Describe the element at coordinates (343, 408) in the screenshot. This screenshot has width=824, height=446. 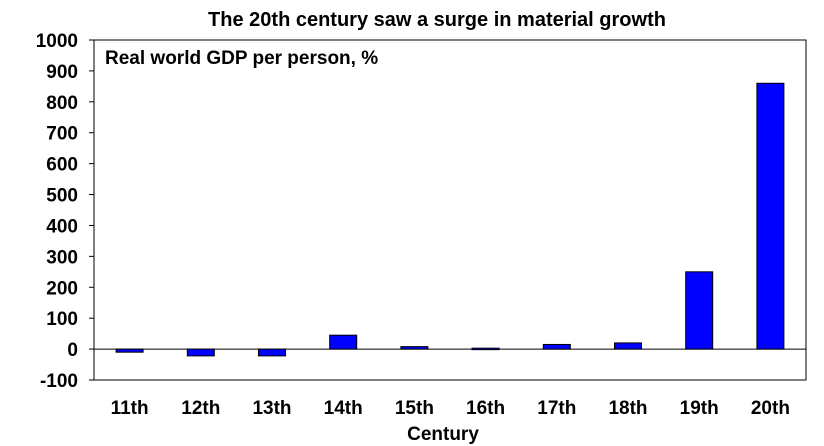
I see `x-tick-label: 14th` at that location.